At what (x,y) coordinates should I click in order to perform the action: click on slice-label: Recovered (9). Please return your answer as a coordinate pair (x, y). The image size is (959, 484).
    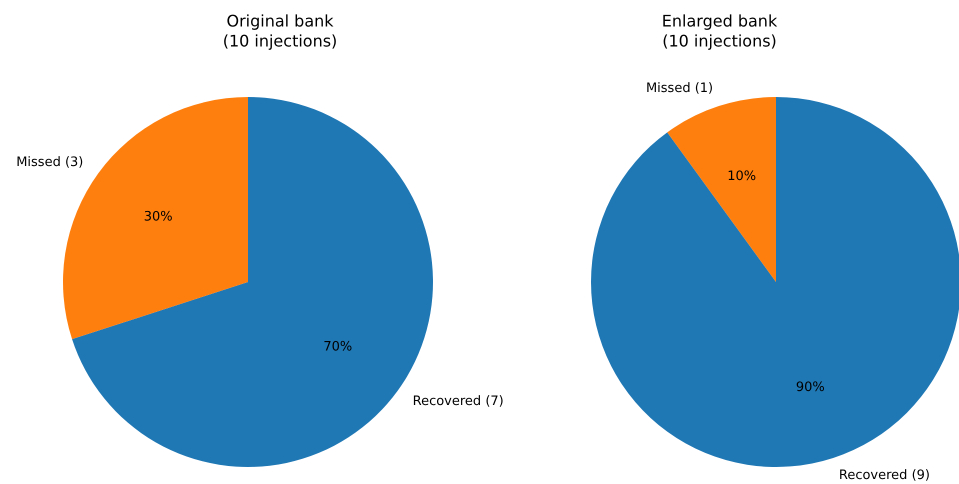
    Looking at the image, I should click on (884, 476).